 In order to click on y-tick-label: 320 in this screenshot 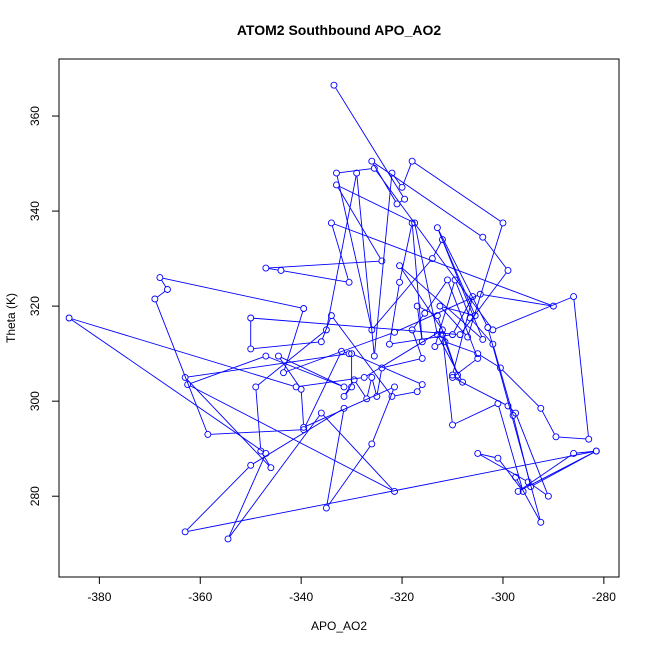, I will do `click(35, 306)`.